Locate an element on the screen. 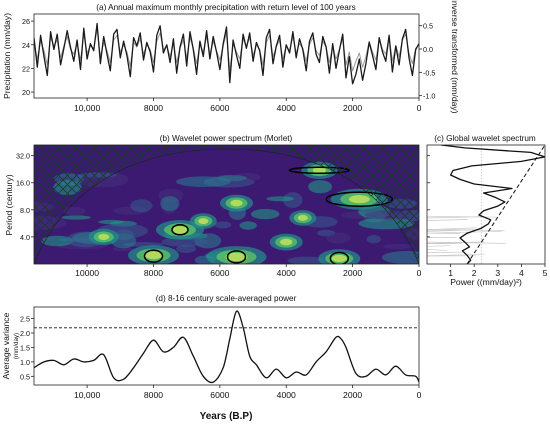 This screenshot has width=550, height=426. panel-d-x-axis-label: Years (B.P) is located at coordinates (226, 416).